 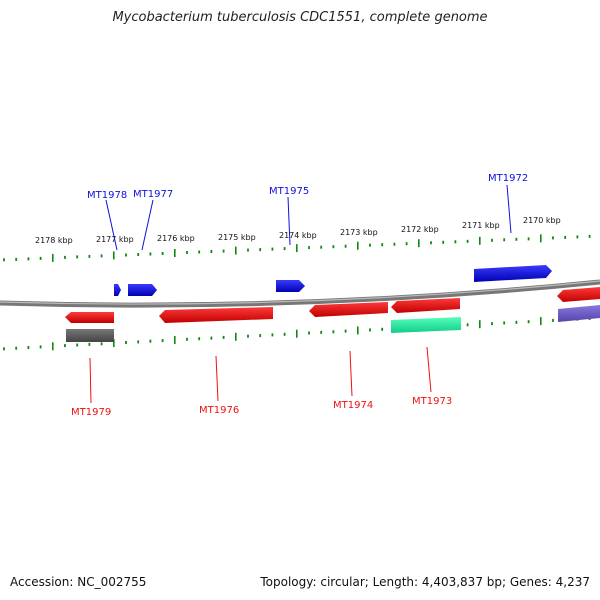 I want to click on reverse-gene-mt1974, so click(x=348, y=309).